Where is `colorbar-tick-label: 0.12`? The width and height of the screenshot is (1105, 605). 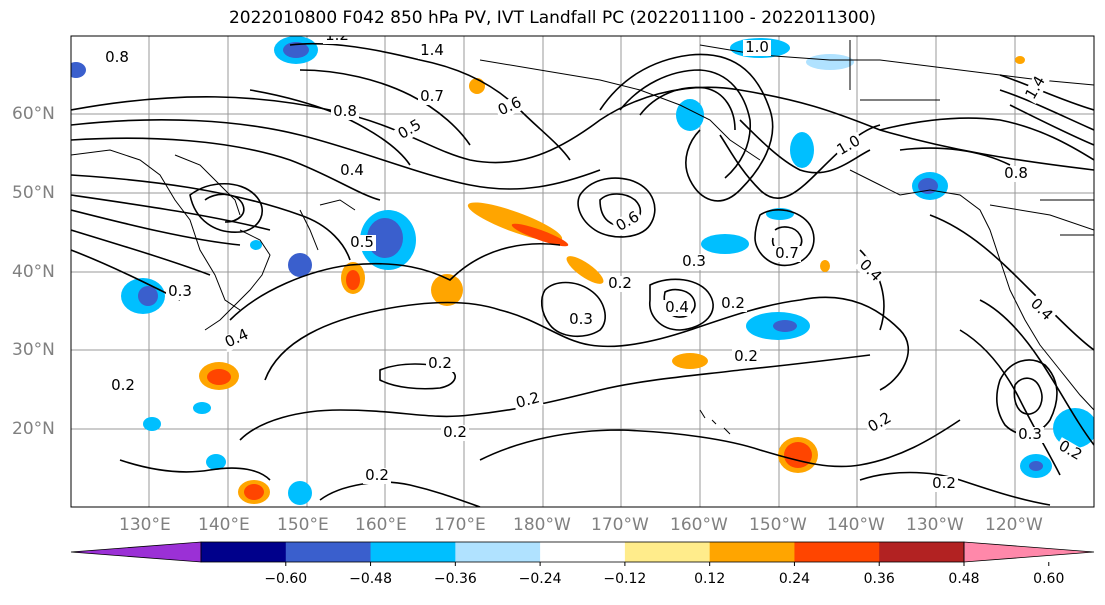 colorbar-tick-label: 0.12 is located at coordinates (710, 579).